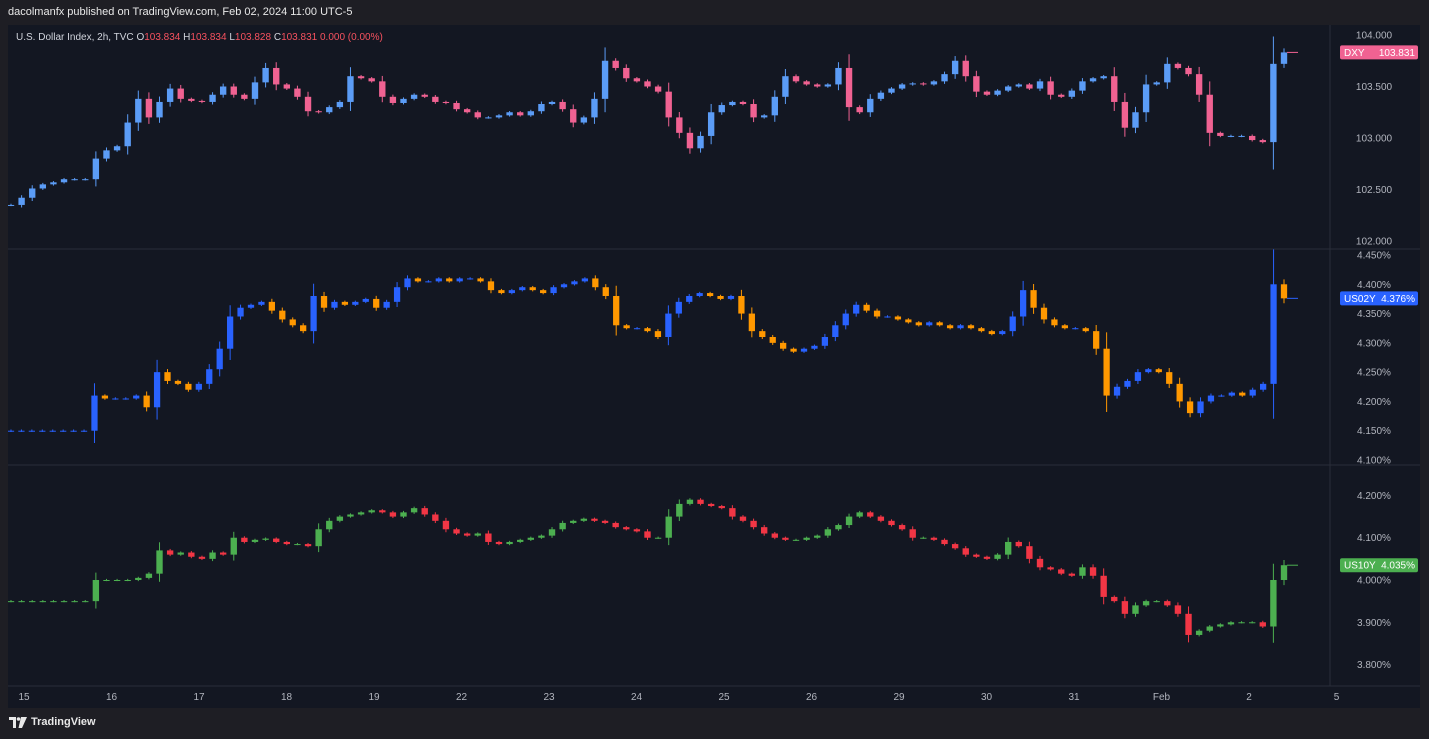 Image resolution: width=1429 pixels, height=739 pixels. What do you see at coordinates (1360, 566) in the screenshot?
I see `badge-symbol: US10Y` at bounding box center [1360, 566].